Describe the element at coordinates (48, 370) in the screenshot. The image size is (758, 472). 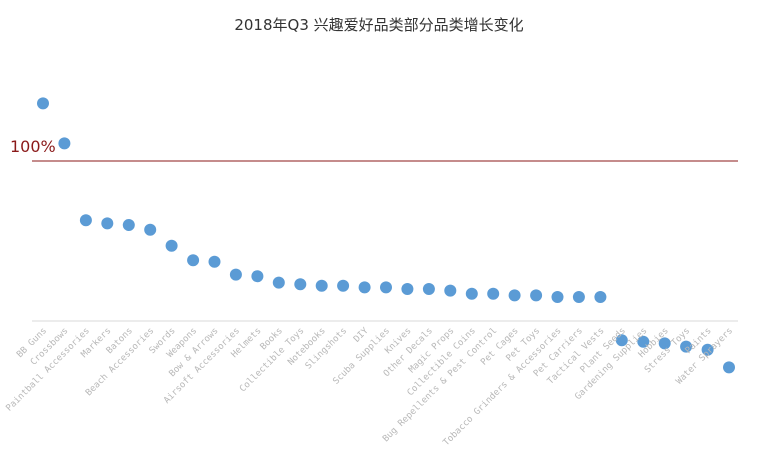
I see `category-tick-label: Paintball Accessories` at that location.